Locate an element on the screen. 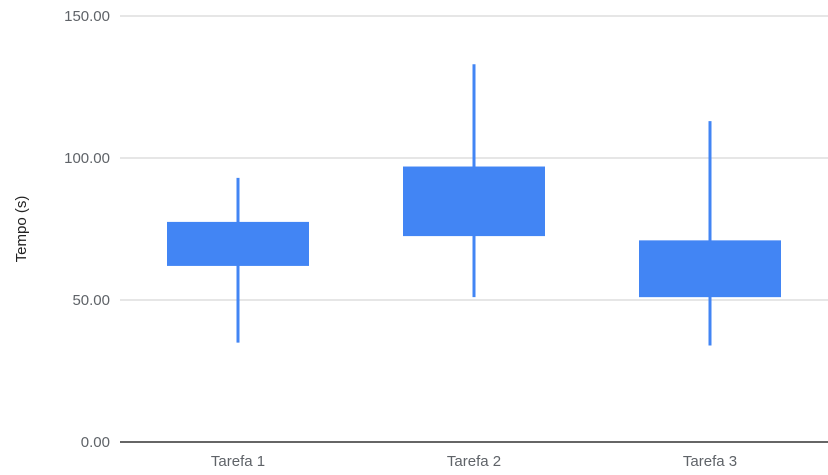 Image resolution: width=828 pixels, height=475 pixels. x-axis-ticks: Tarefa 1 Tarefa 2 Tarefa 3 is located at coordinates (474, 461).